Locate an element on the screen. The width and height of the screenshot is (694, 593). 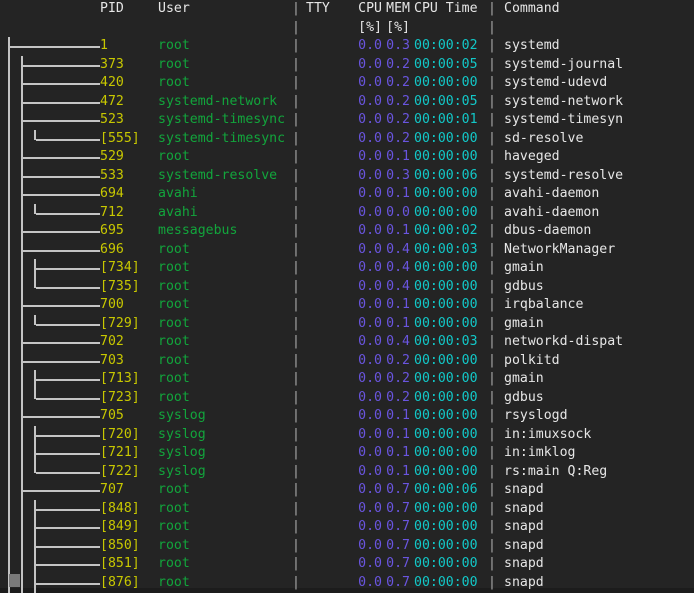
process-pid: 705 is located at coordinates (112, 415).